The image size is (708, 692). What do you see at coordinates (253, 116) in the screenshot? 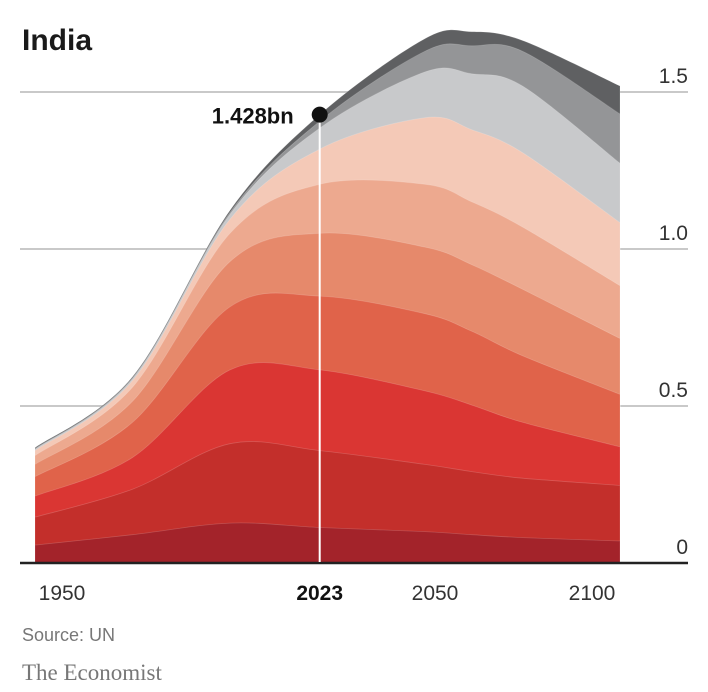
I see `annotation-label: 1.428bn` at bounding box center [253, 116].